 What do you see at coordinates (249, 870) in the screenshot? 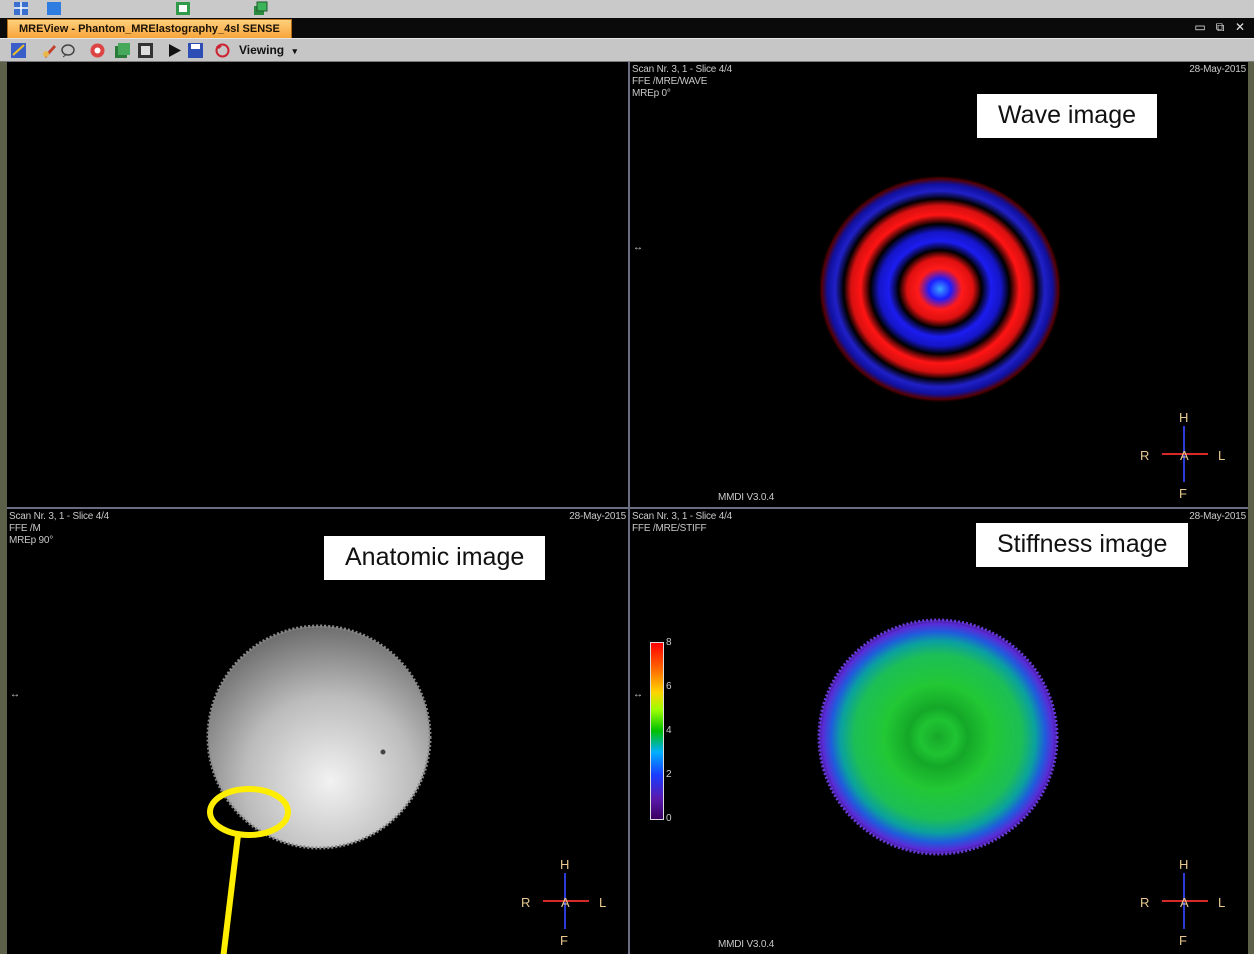
I see `highlight-annotation` at bounding box center [249, 870].